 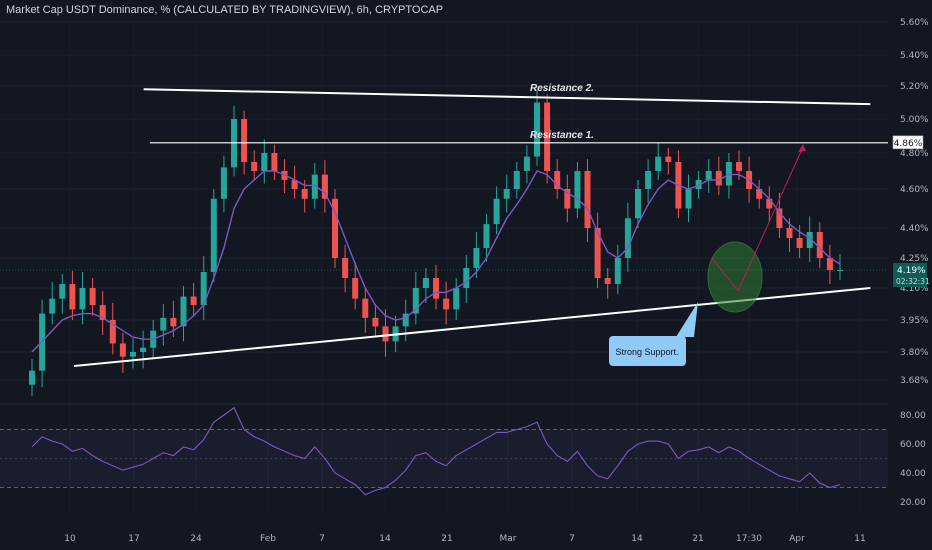 What do you see at coordinates (913, 445) in the screenshot?
I see `rsi-tick-label: 60.00` at bounding box center [913, 445].